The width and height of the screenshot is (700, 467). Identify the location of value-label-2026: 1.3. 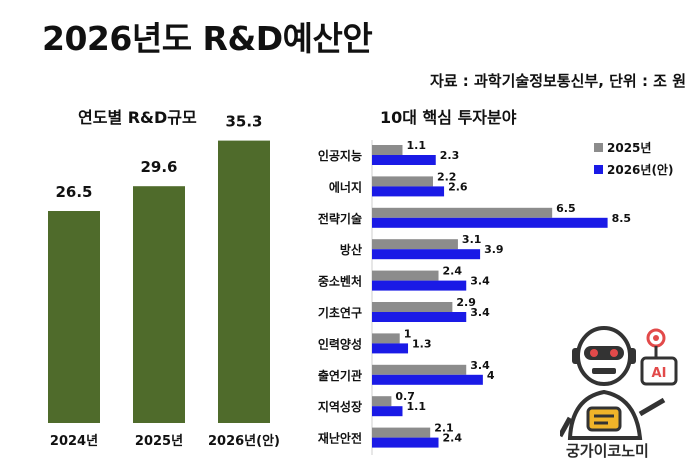
(422, 343).